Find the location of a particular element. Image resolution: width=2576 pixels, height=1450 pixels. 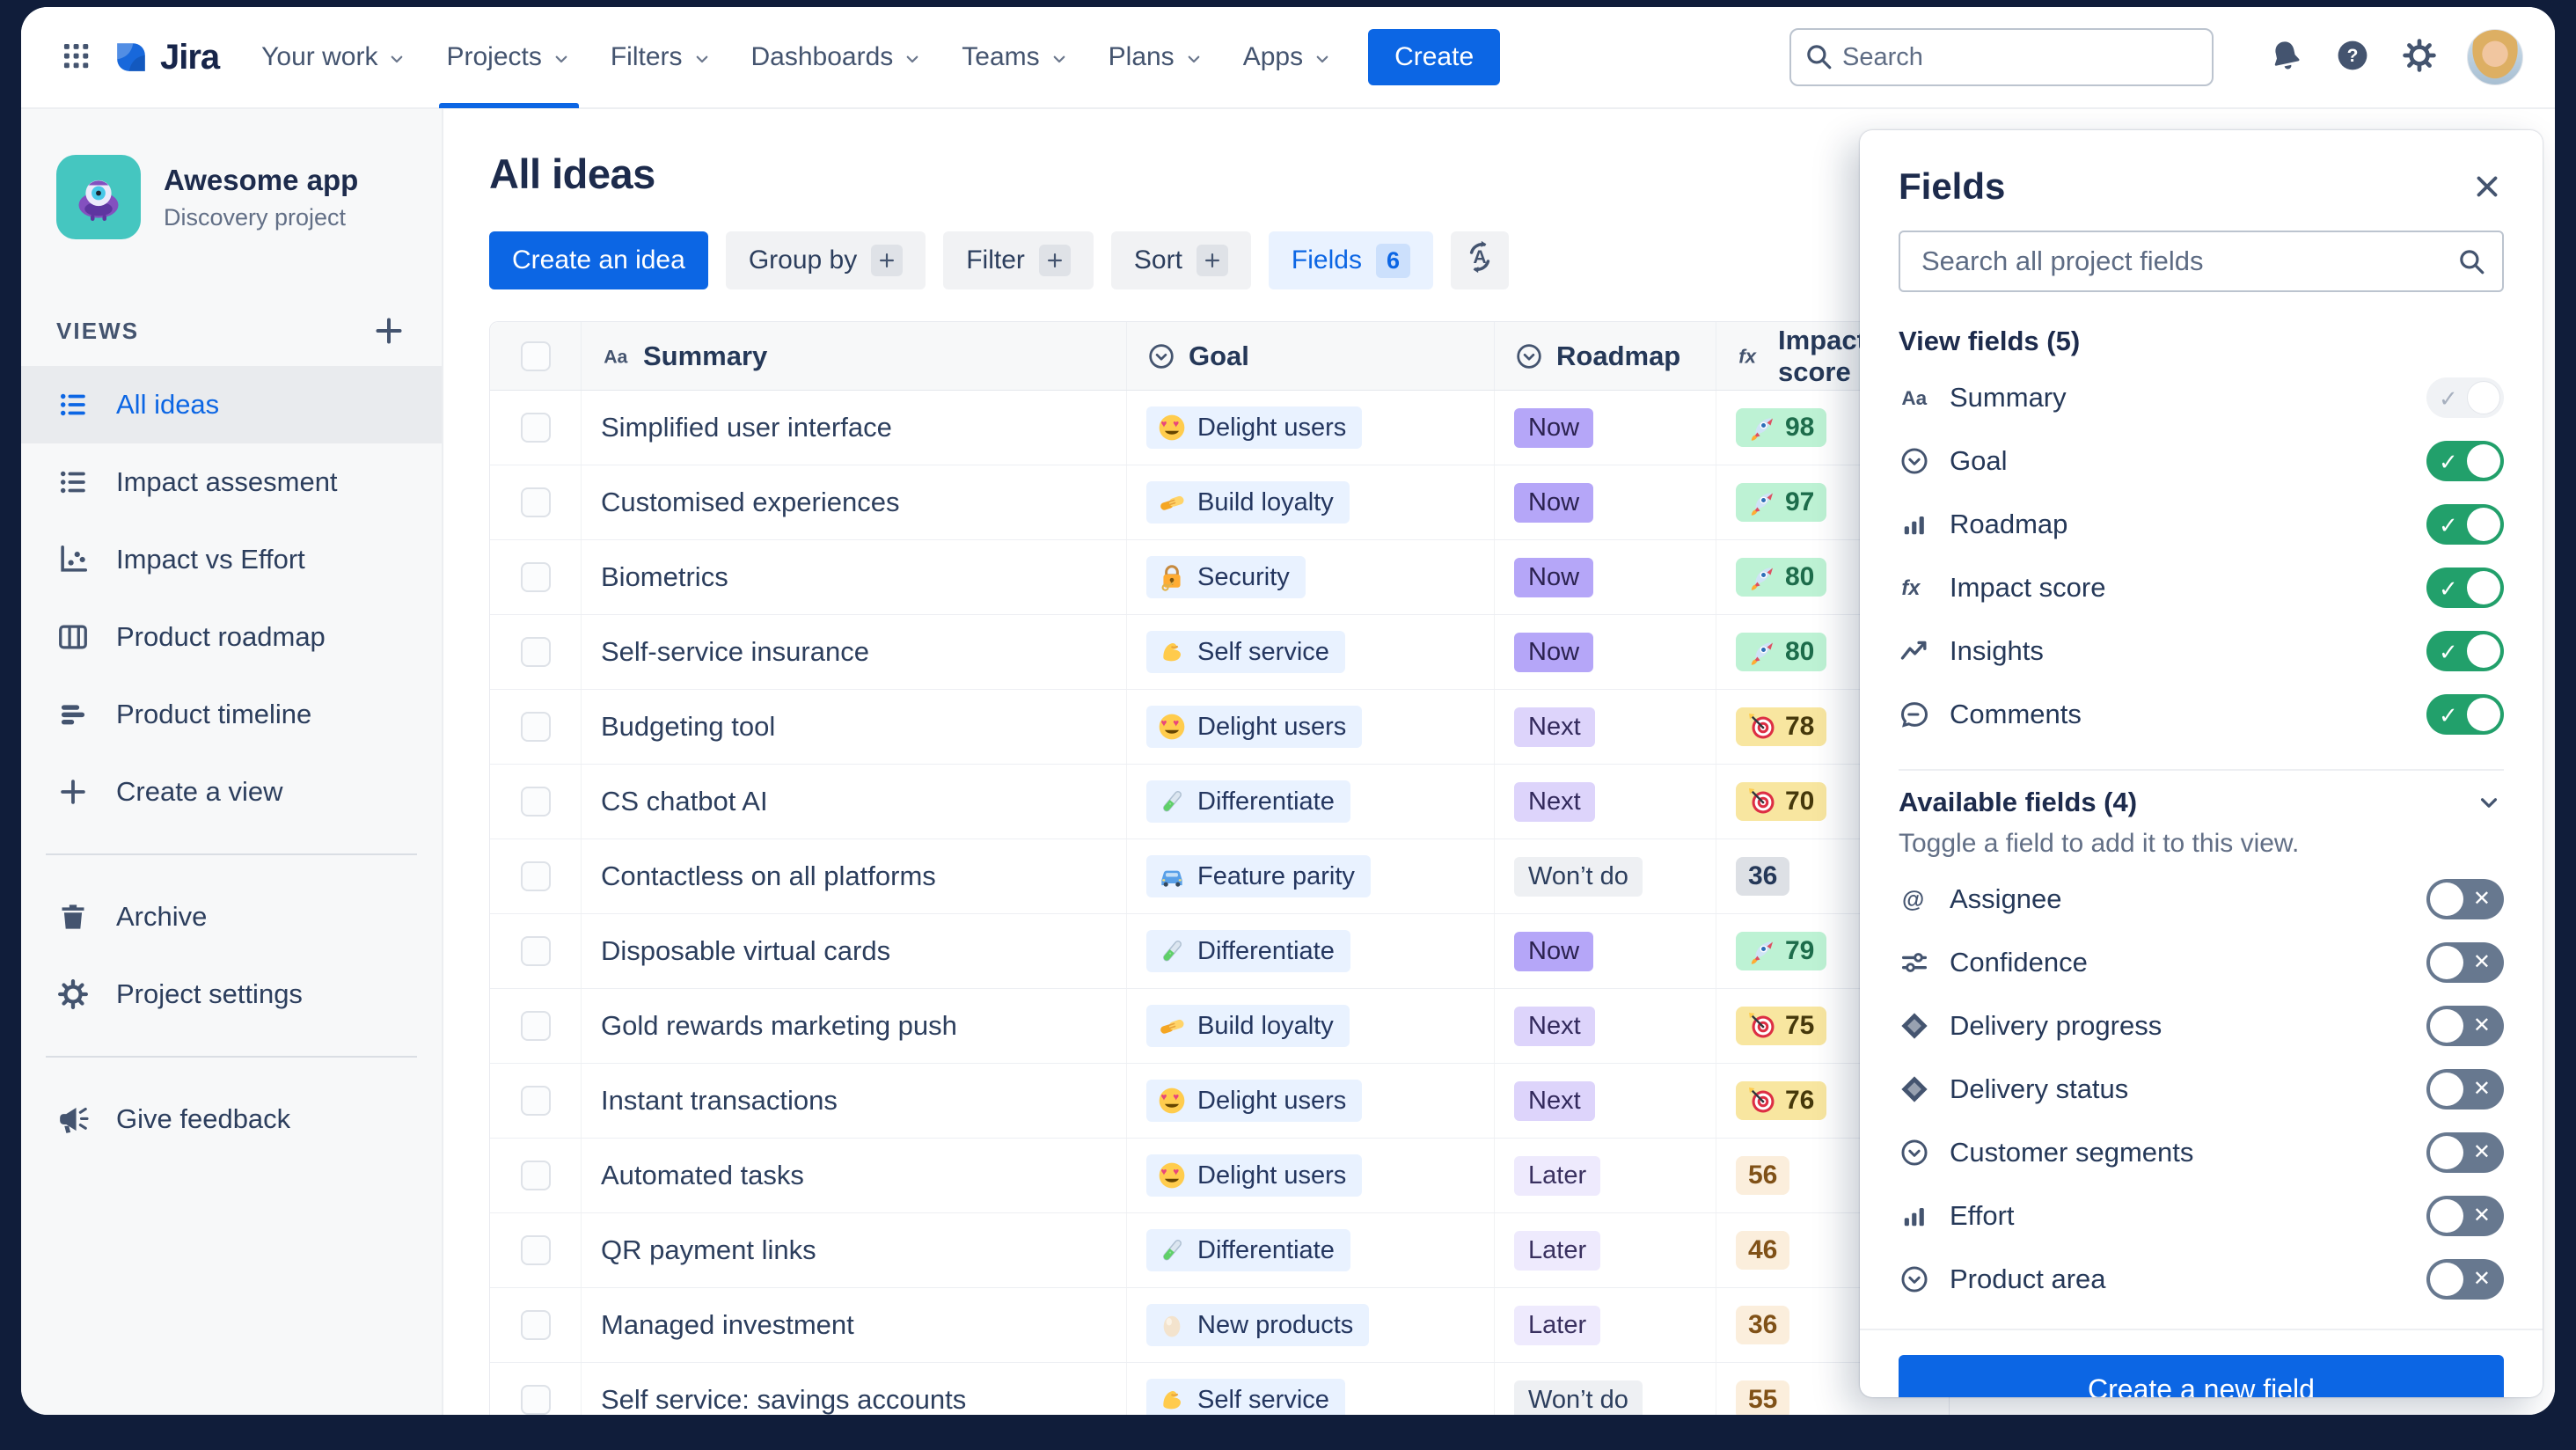

table-row: Budgeting tool ♥ ♥ Delight users Next 78 is located at coordinates (1219, 727).